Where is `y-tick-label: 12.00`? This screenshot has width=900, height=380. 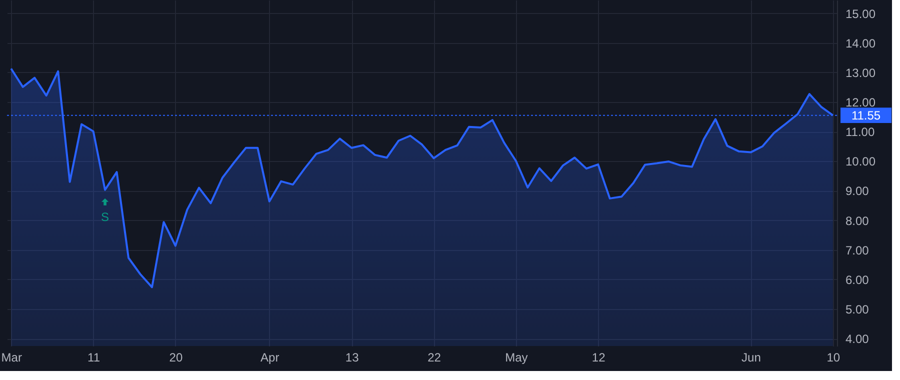
y-tick-label: 12.00 is located at coordinates (861, 103).